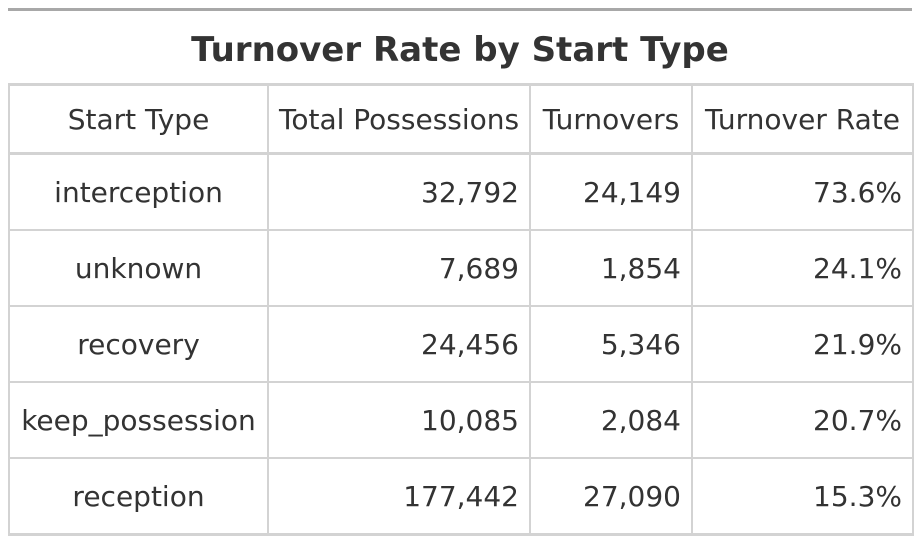  What do you see at coordinates (611, 119) in the screenshot?
I see `column-header-turnovers: Turnovers` at bounding box center [611, 119].